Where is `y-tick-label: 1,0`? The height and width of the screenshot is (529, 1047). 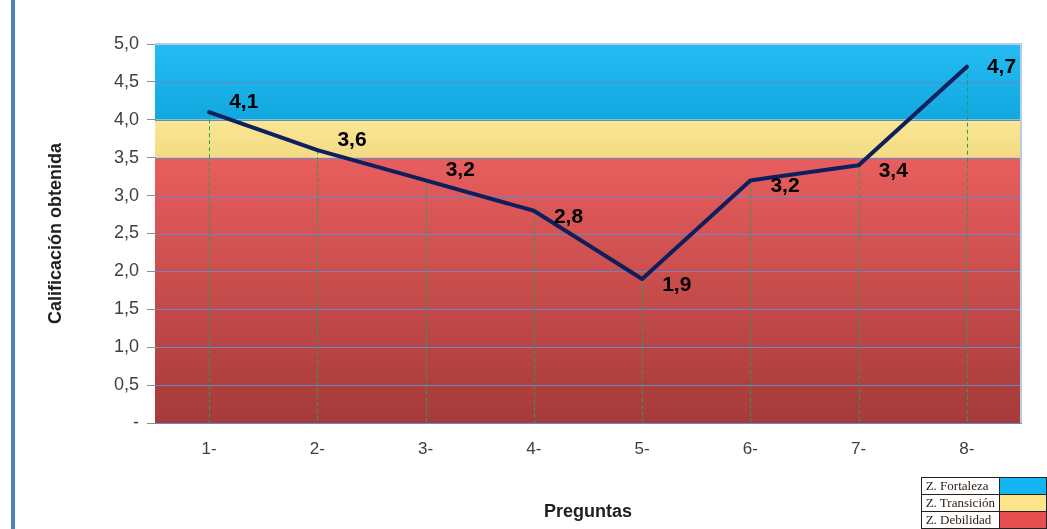
y-tick-label: 1,0 is located at coordinates (126, 346).